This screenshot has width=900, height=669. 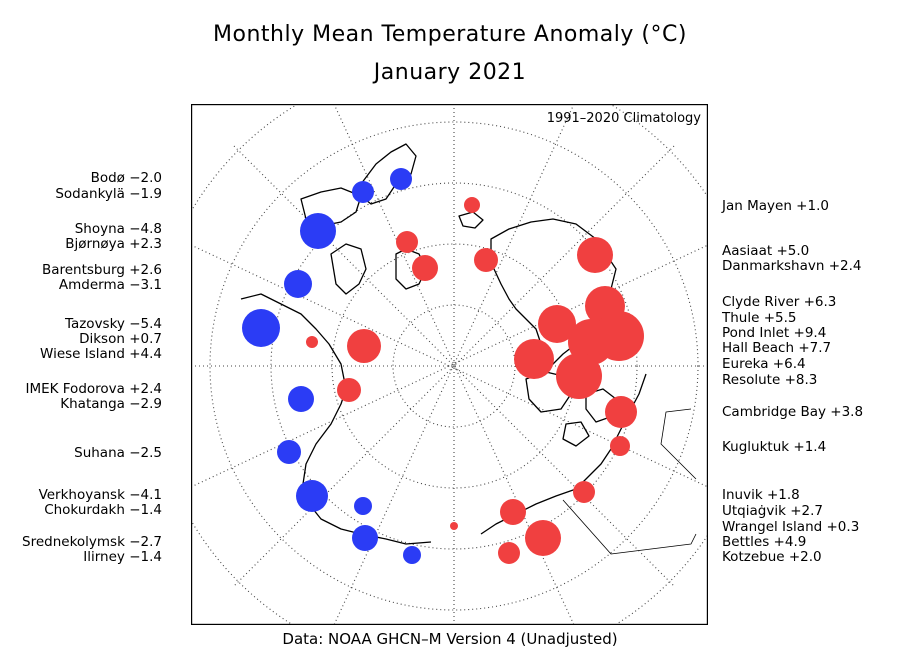 I want to click on label-sodankyla: Sodankylä −1.9, so click(x=108, y=194).